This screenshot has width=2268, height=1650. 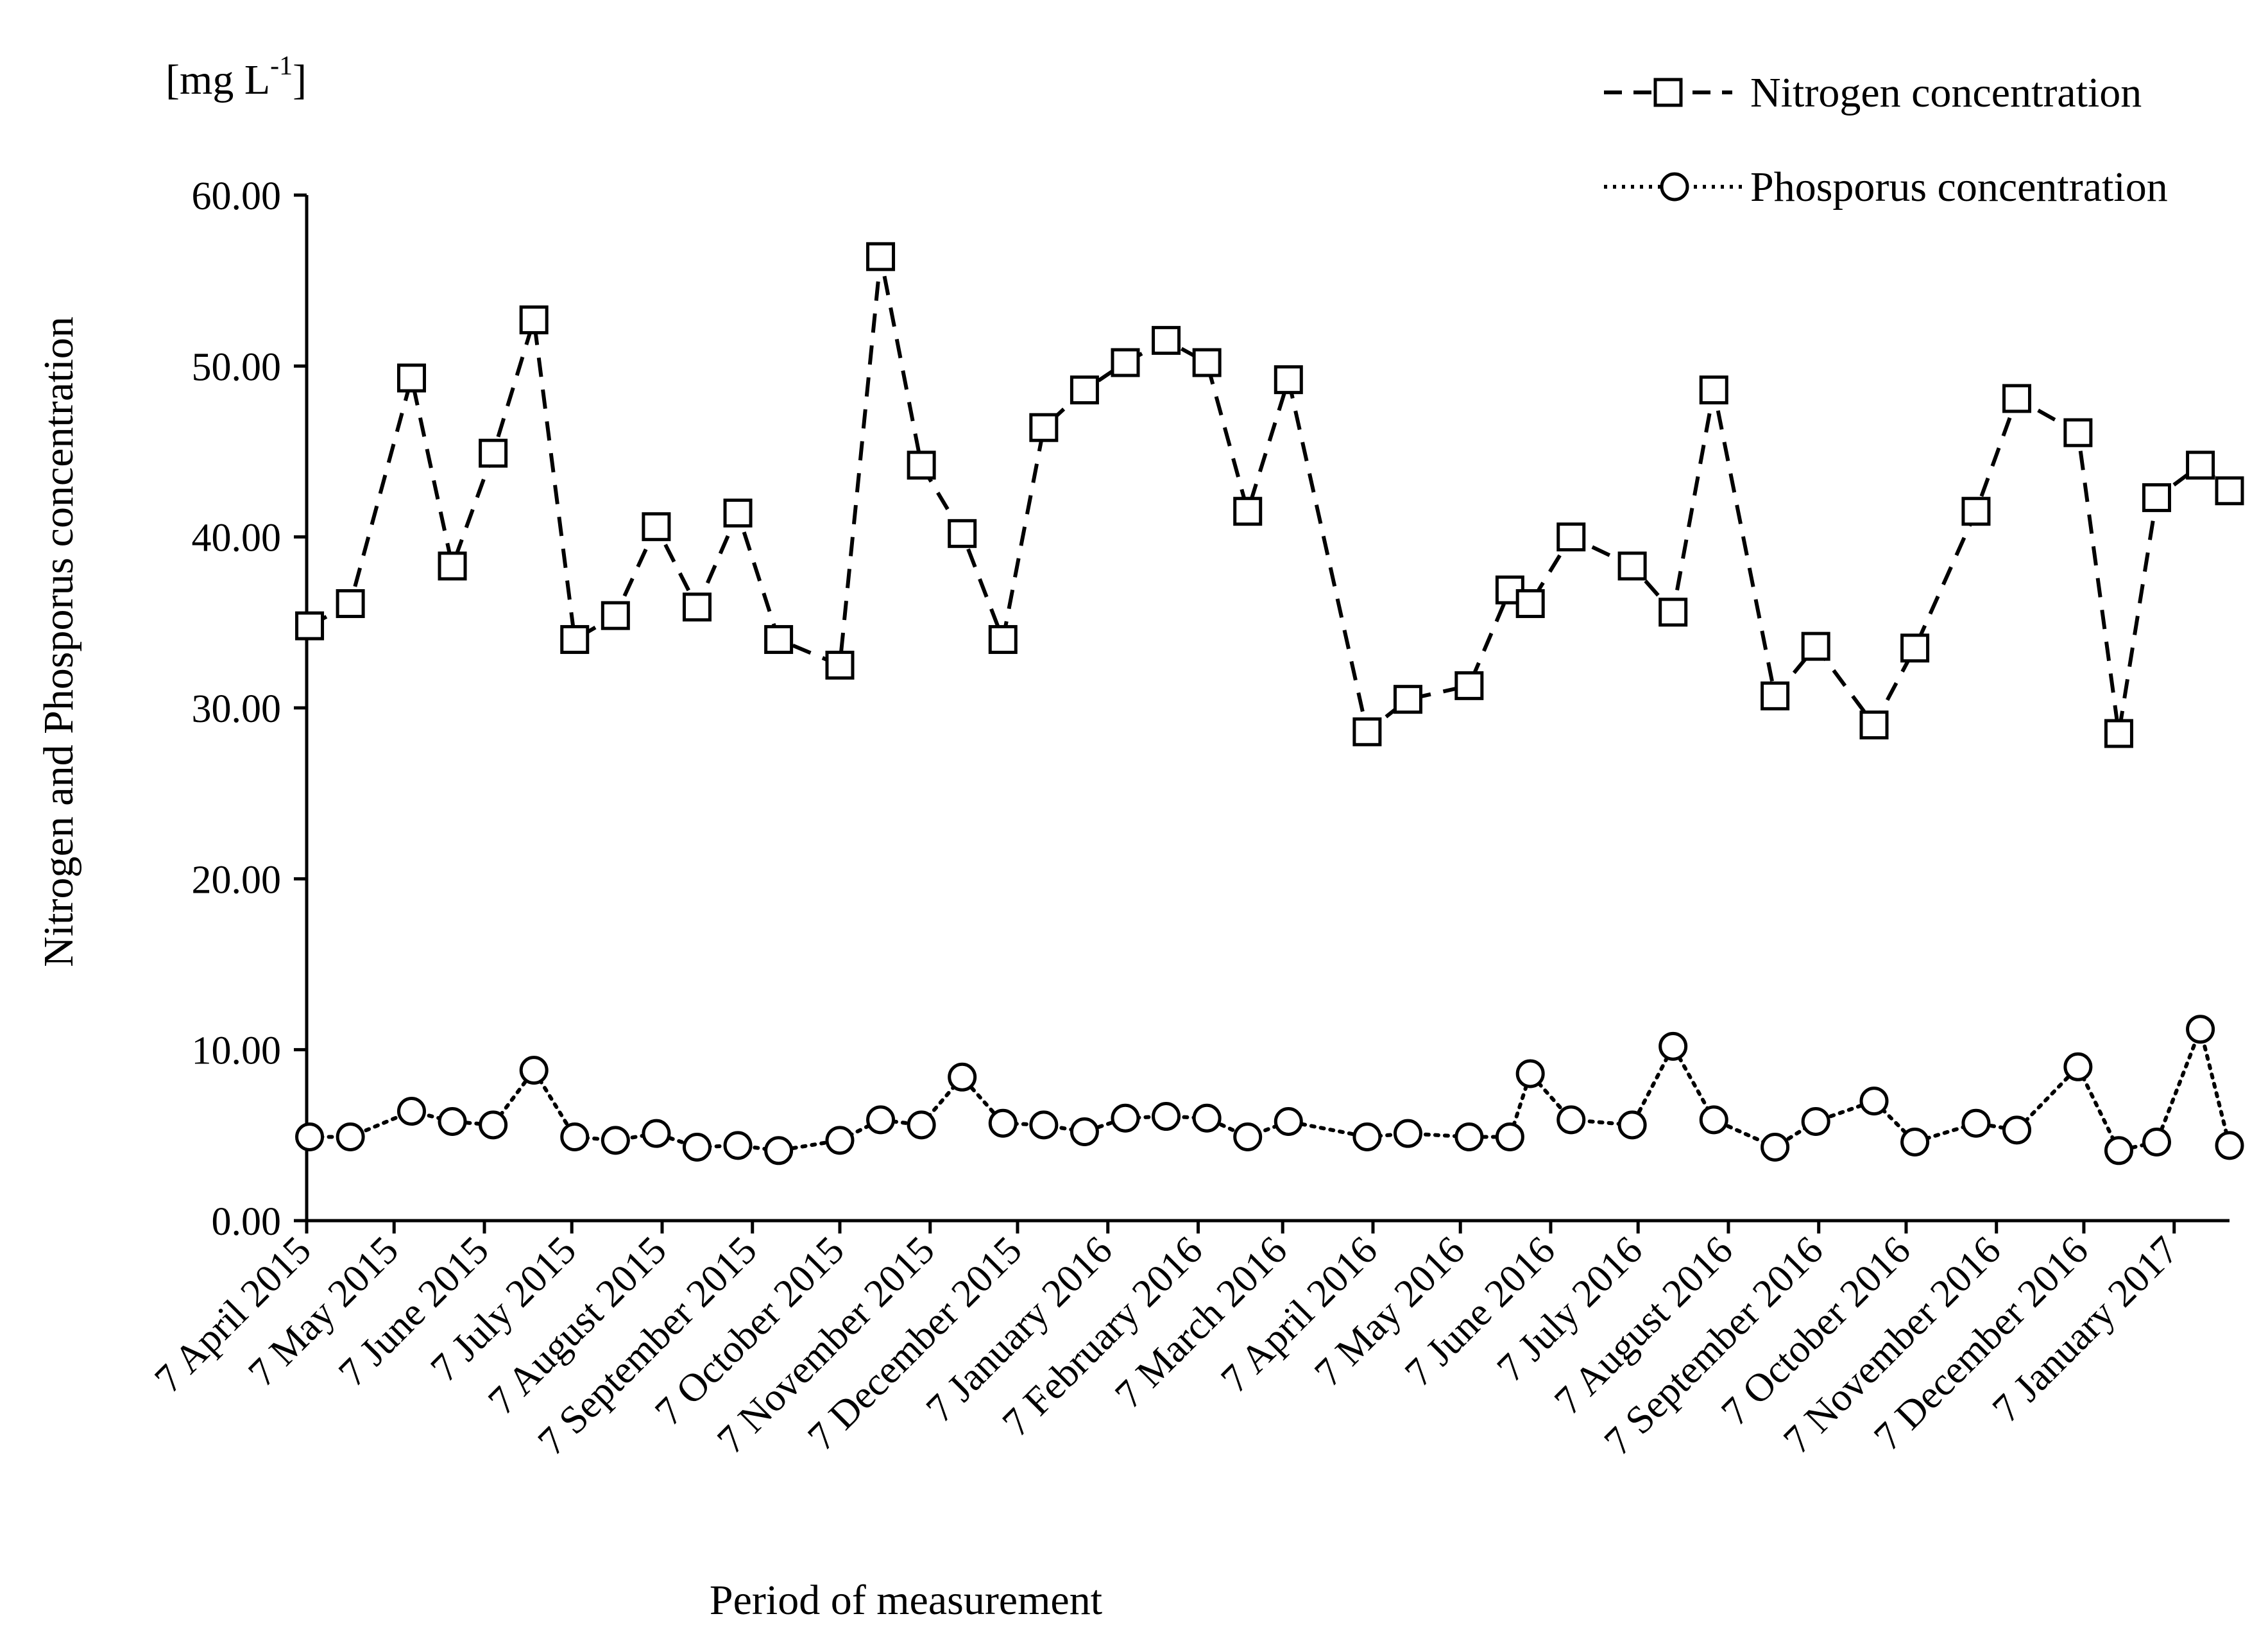 I want to click on y-tick-label-1: 10.00, so click(x=237, y=1051).